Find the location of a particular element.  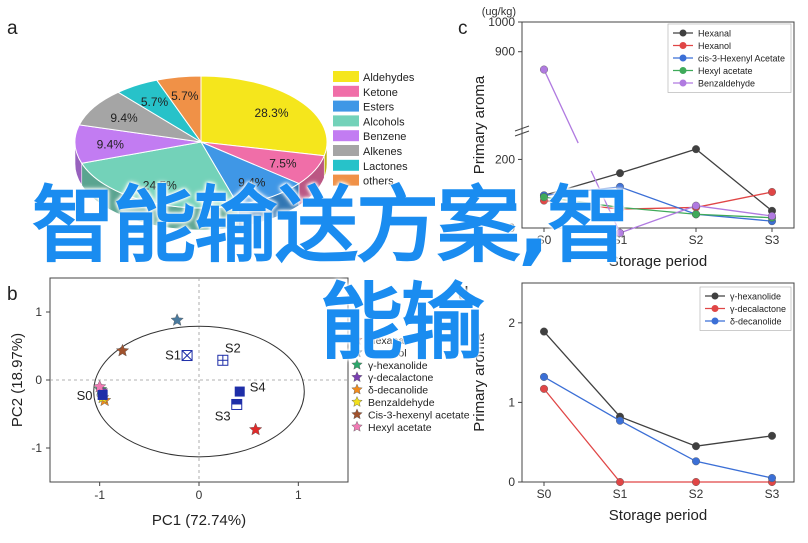

panel-d-y-axis-title: Primary aroma is located at coordinates (479, 382).